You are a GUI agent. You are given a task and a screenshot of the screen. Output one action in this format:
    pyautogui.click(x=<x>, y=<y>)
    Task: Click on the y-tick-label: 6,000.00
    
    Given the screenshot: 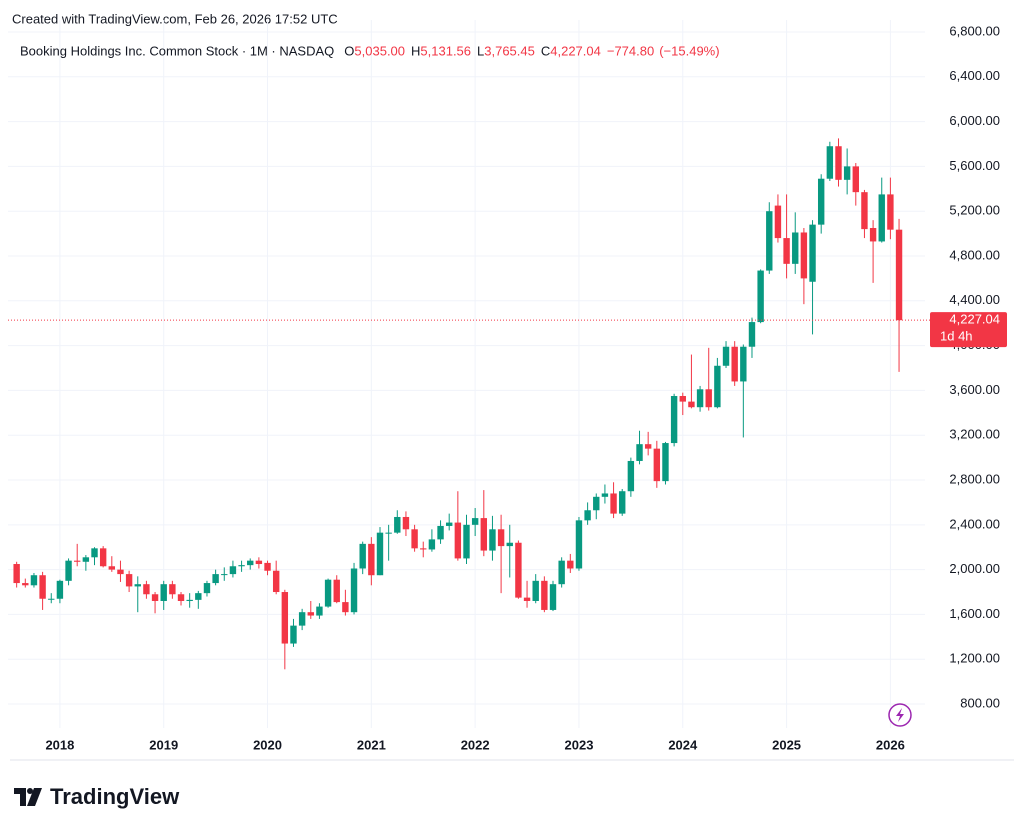 What is the action you would take?
    pyautogui.click(x=974, y=120)
    